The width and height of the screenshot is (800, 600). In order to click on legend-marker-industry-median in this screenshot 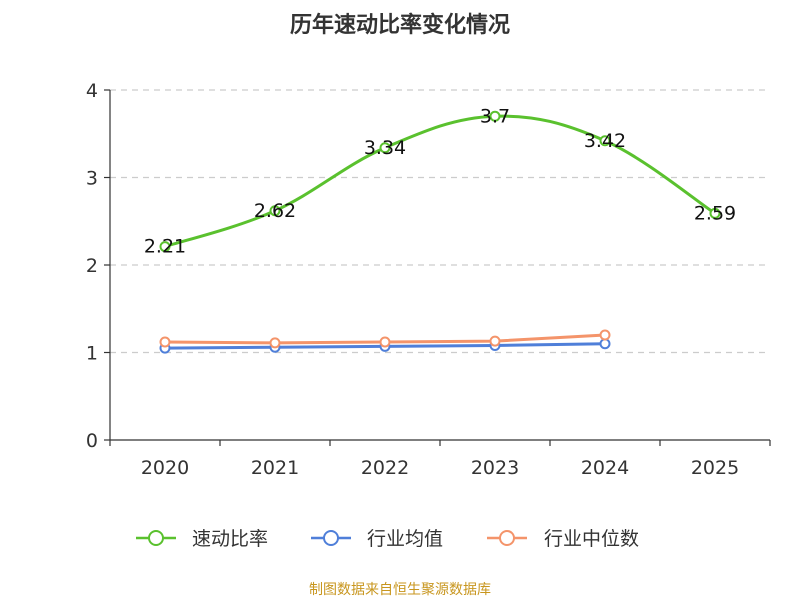, I will do `click(507, 538)`.